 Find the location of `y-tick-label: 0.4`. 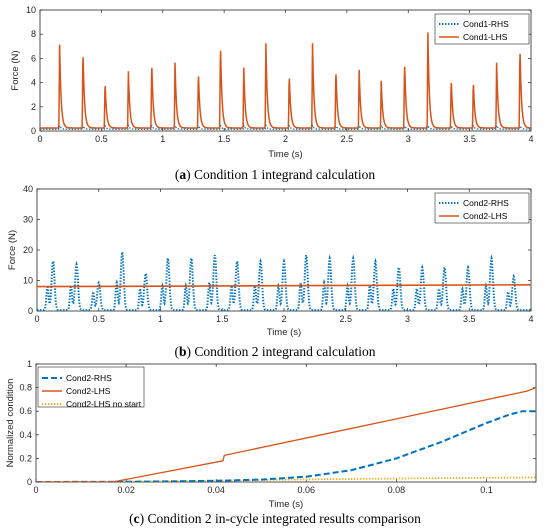

y-tick-label: 0.4 is located at coordinates (25, 435).